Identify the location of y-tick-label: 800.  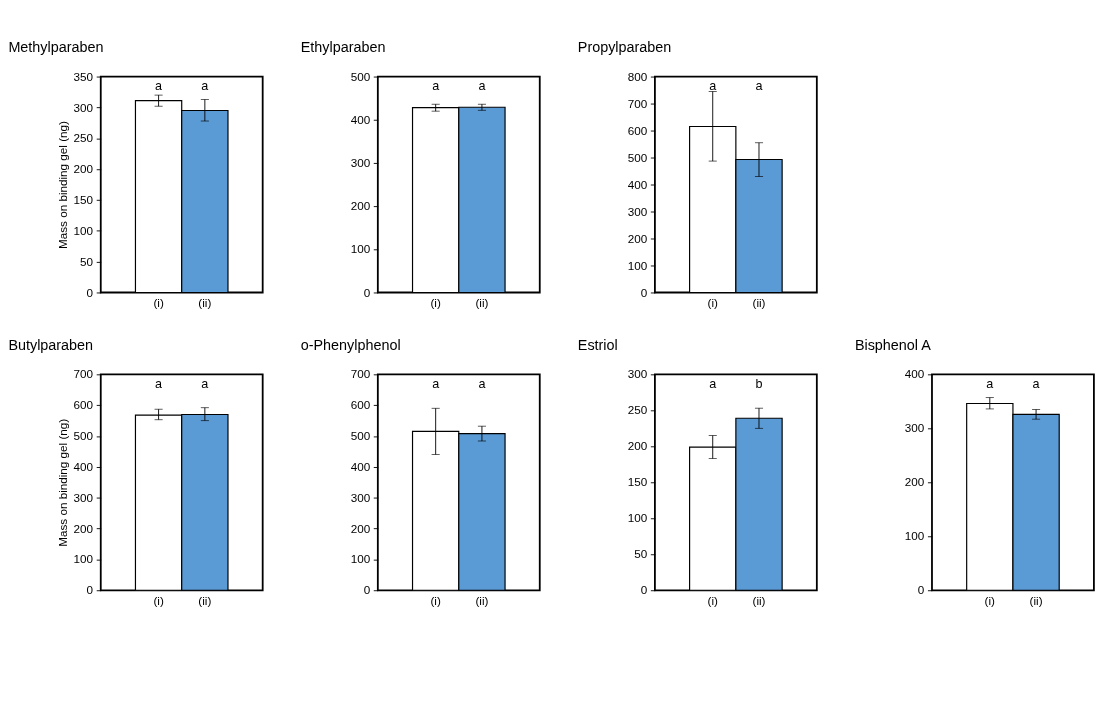
(637, 76).